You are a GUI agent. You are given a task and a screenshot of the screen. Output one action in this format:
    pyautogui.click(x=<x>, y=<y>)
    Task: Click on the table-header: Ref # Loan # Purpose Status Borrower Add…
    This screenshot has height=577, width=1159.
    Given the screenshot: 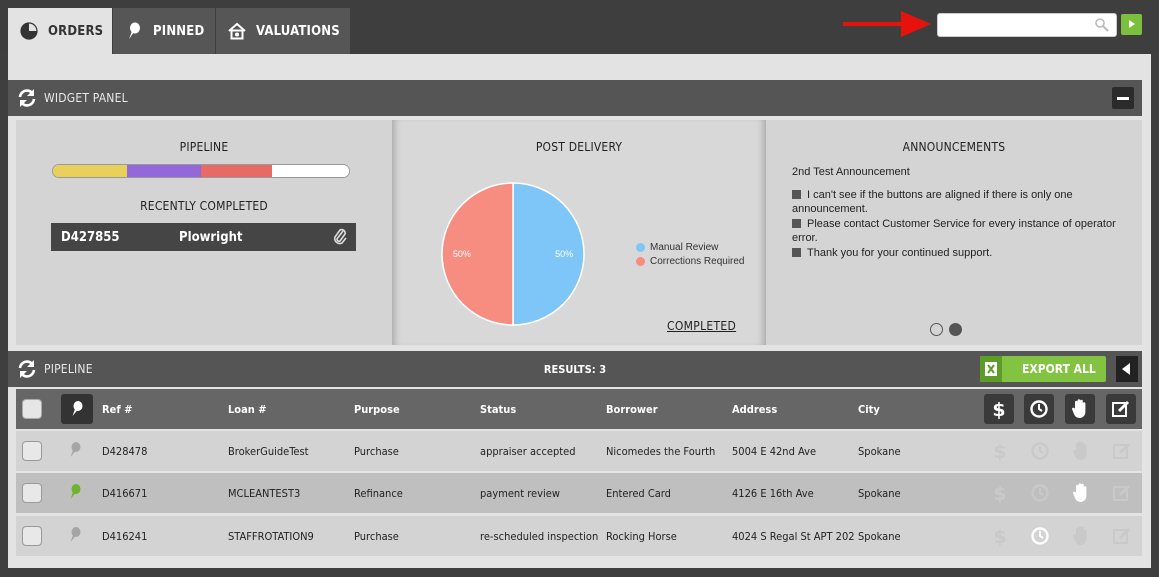 What is the action you would take?
    pyautogui.click(x=579, y=409)
    